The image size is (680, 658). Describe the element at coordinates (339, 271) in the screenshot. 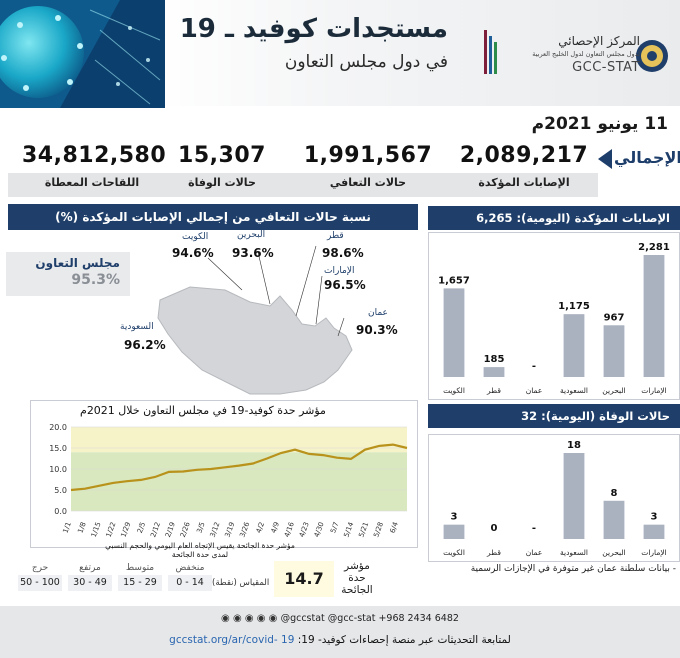

I see `map-name-uae: الإمارات` at that location.